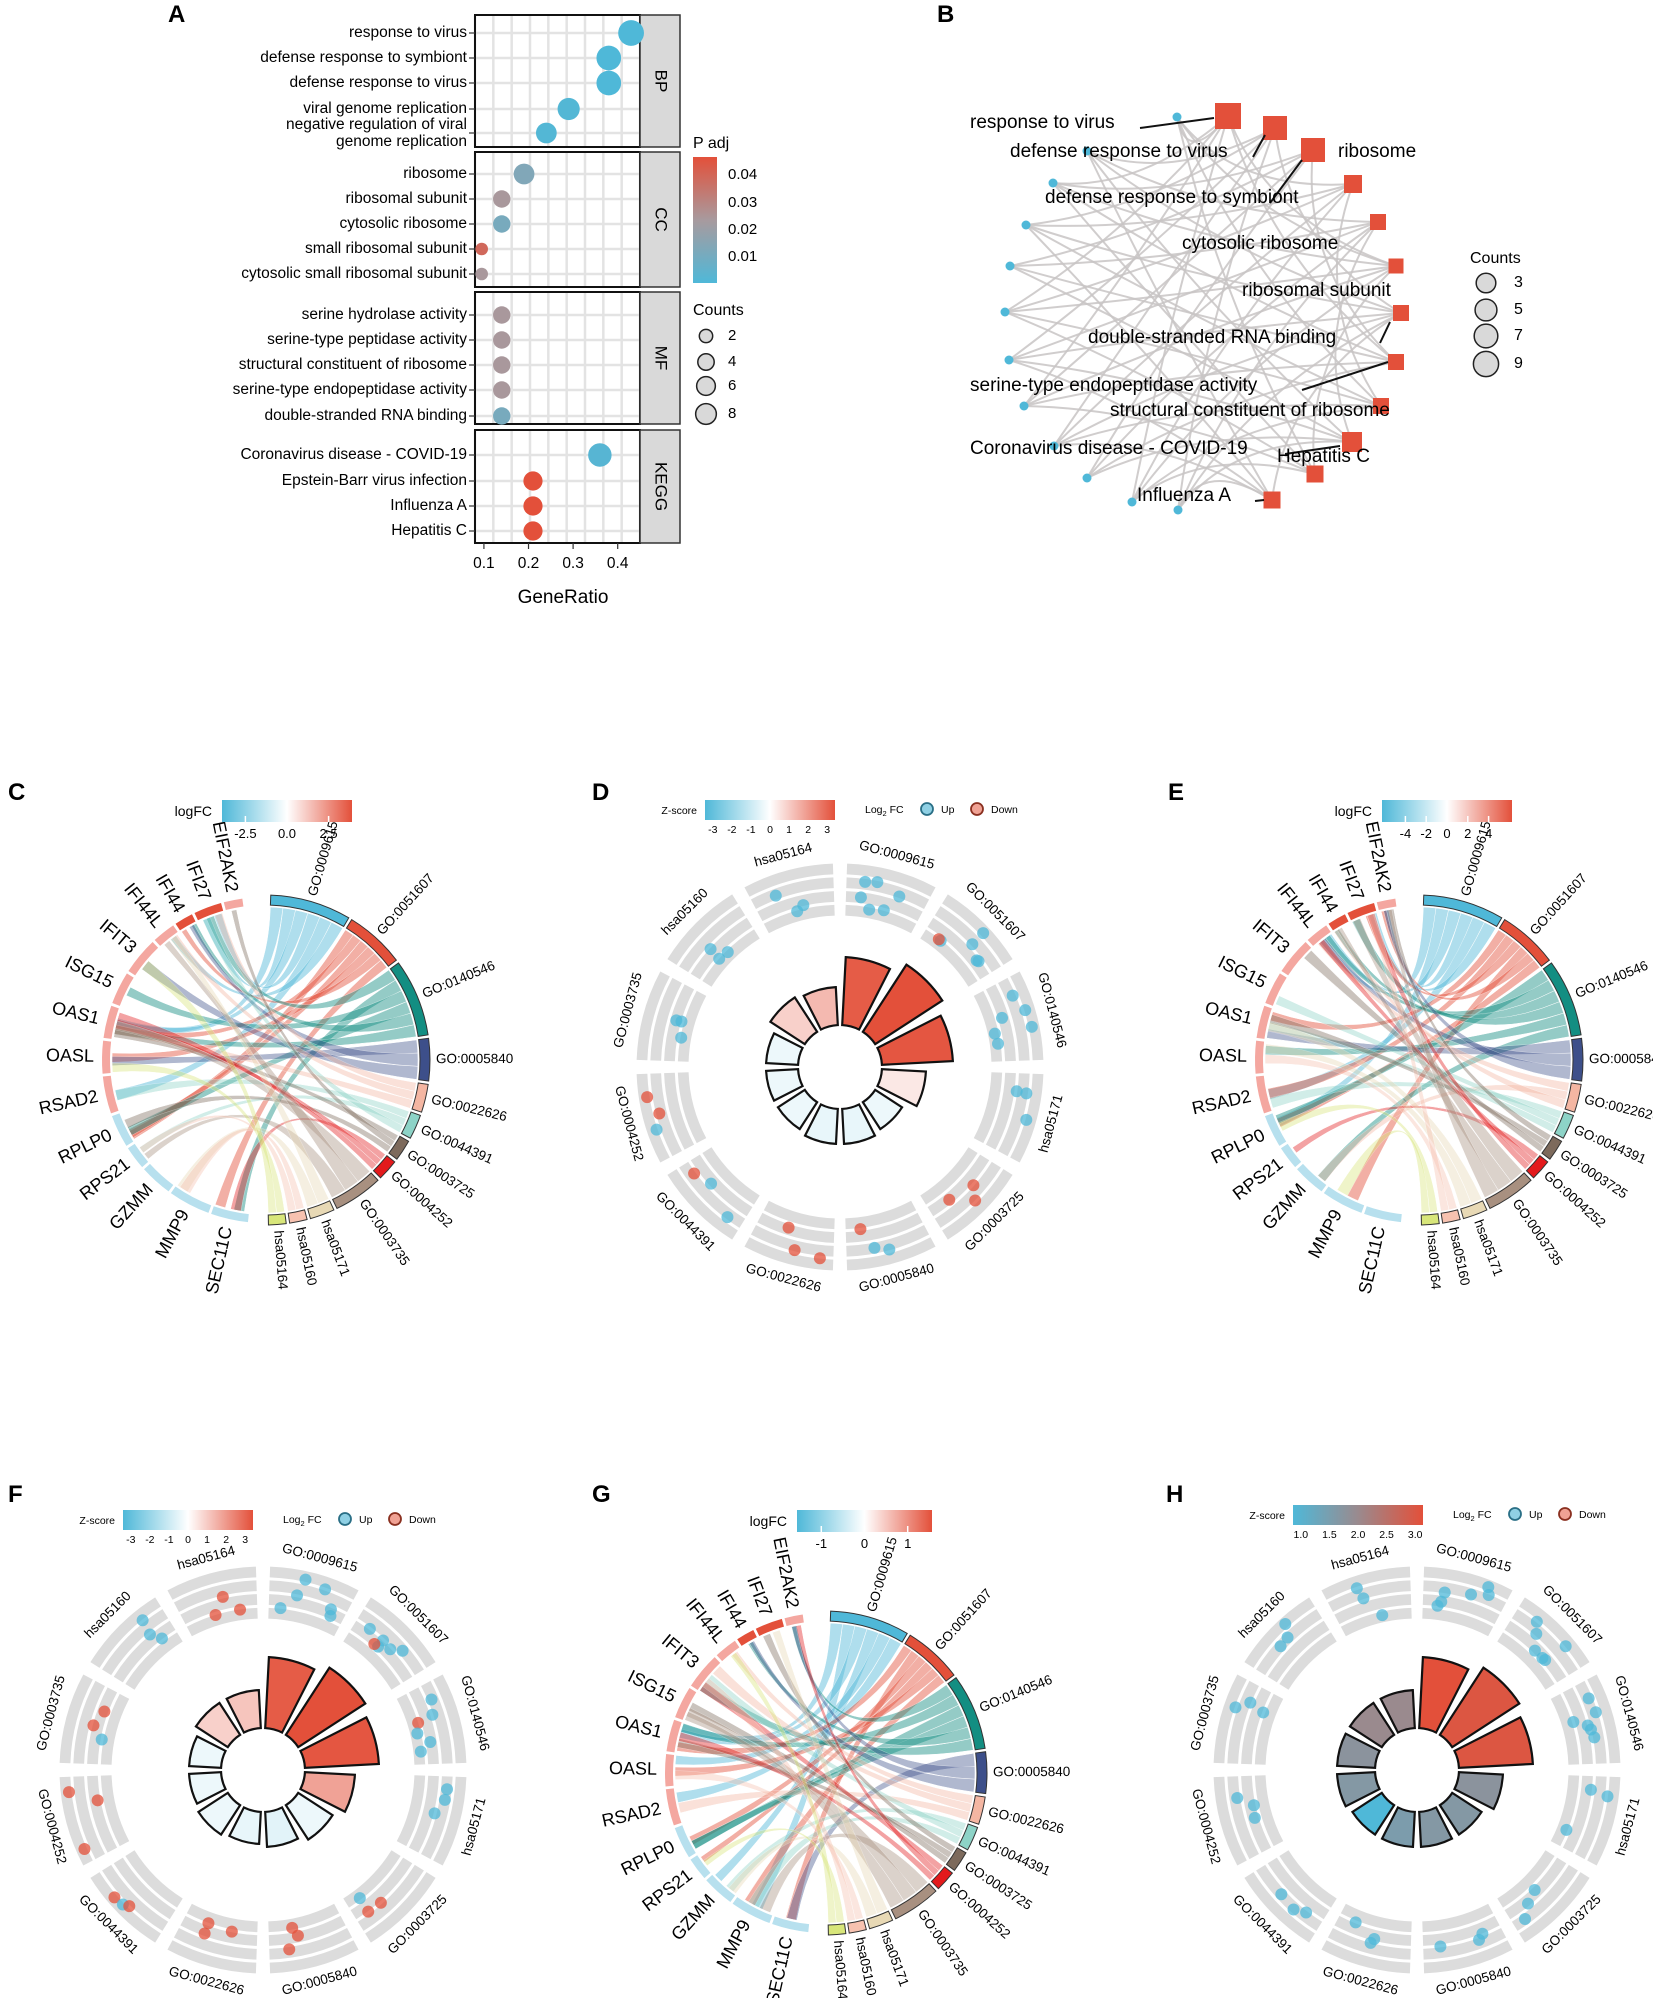 Image resolution: width=1653 pixels, height=1998 pixels. I want to click on legend-count-circle, so click(706, 362).